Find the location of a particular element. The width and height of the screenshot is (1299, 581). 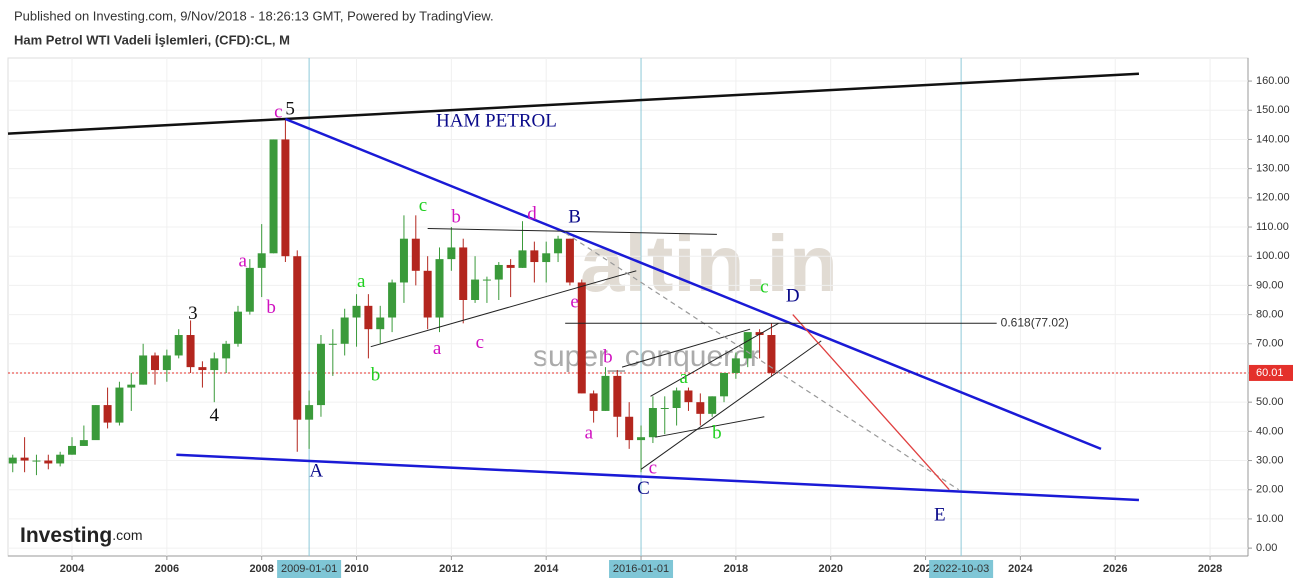

x-tick-label: 2006 is located at coordinates (167, 569).